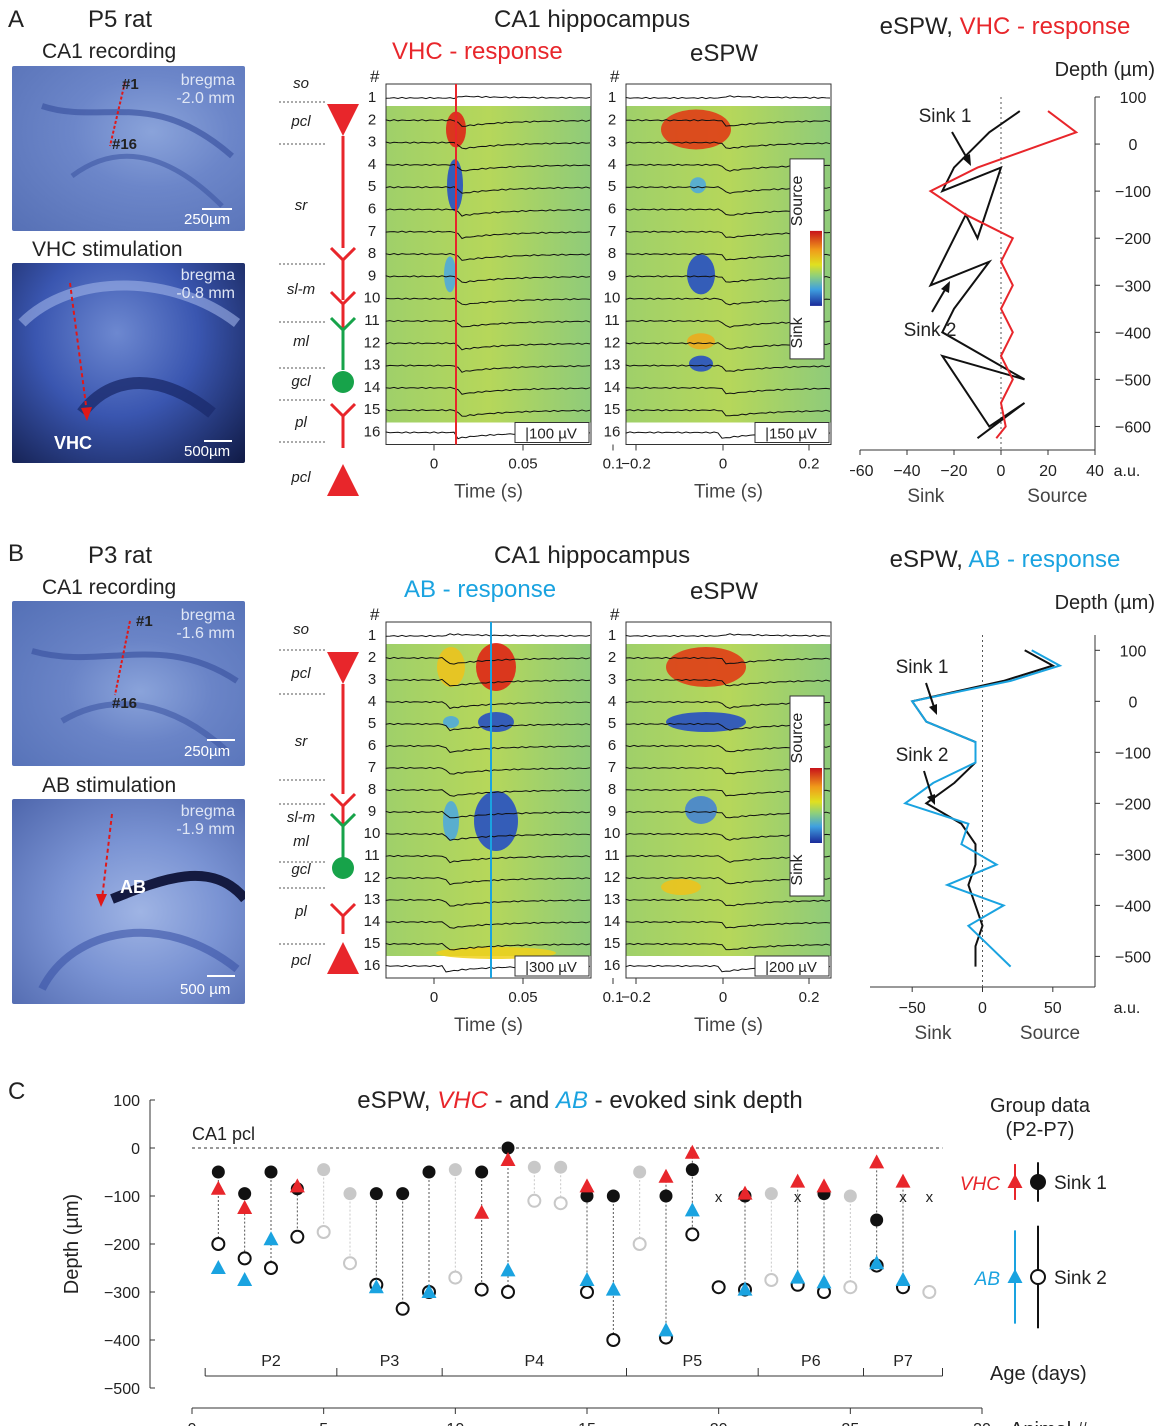 The height and width of the screenshot is (1426, 1164). I want to click on panel-b-ch-last: #16, so click(125, 703).